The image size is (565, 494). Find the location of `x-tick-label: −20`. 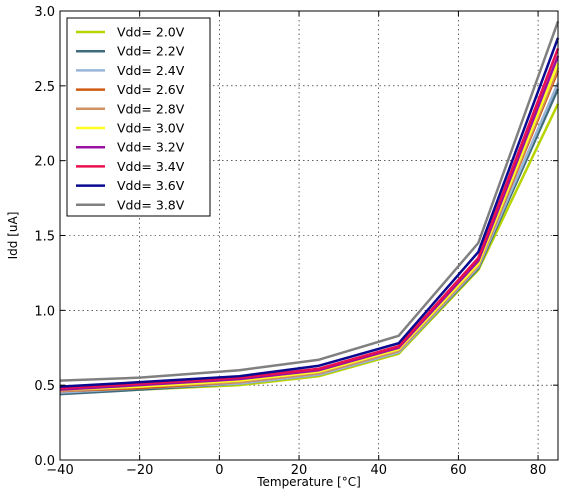

x-tick-label: −20 is located at coordinates (139, 470).